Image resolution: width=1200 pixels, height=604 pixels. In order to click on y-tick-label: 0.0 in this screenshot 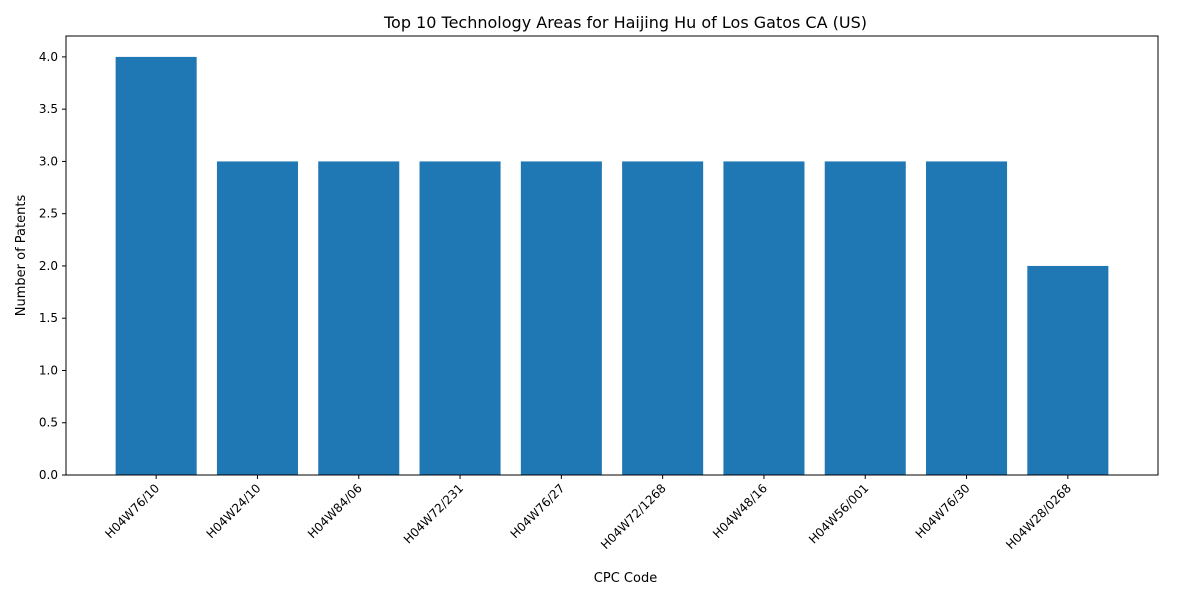, I will do `click(48, 475)`.